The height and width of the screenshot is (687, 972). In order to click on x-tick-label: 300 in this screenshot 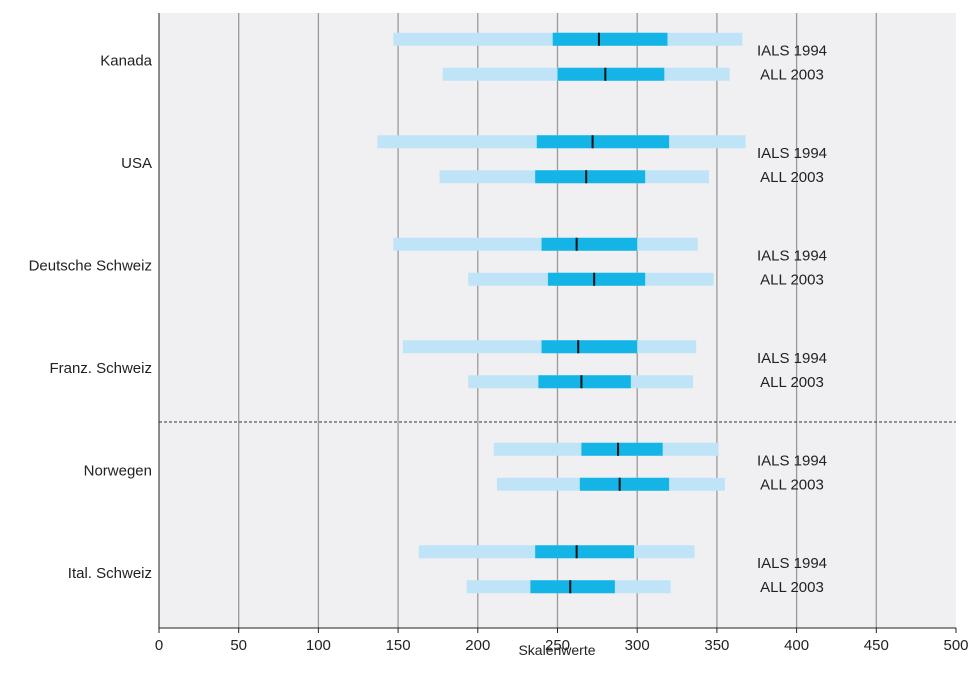, I will do `click(637, 645)`.